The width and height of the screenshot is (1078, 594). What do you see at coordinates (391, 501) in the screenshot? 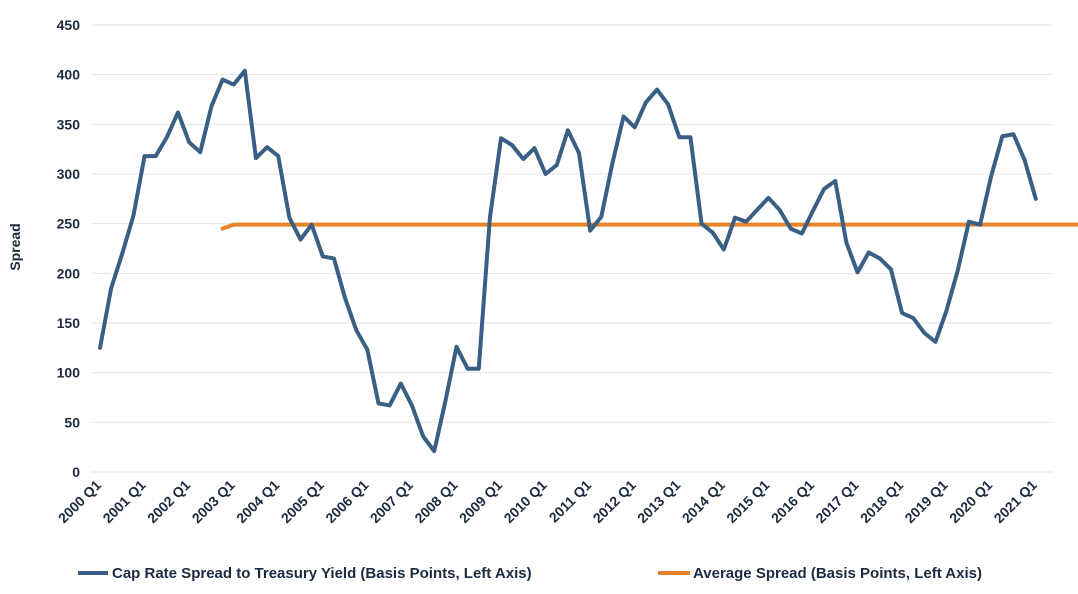
I see `x-tick-label: 2007 Q1` at bounding box center [391, 501].